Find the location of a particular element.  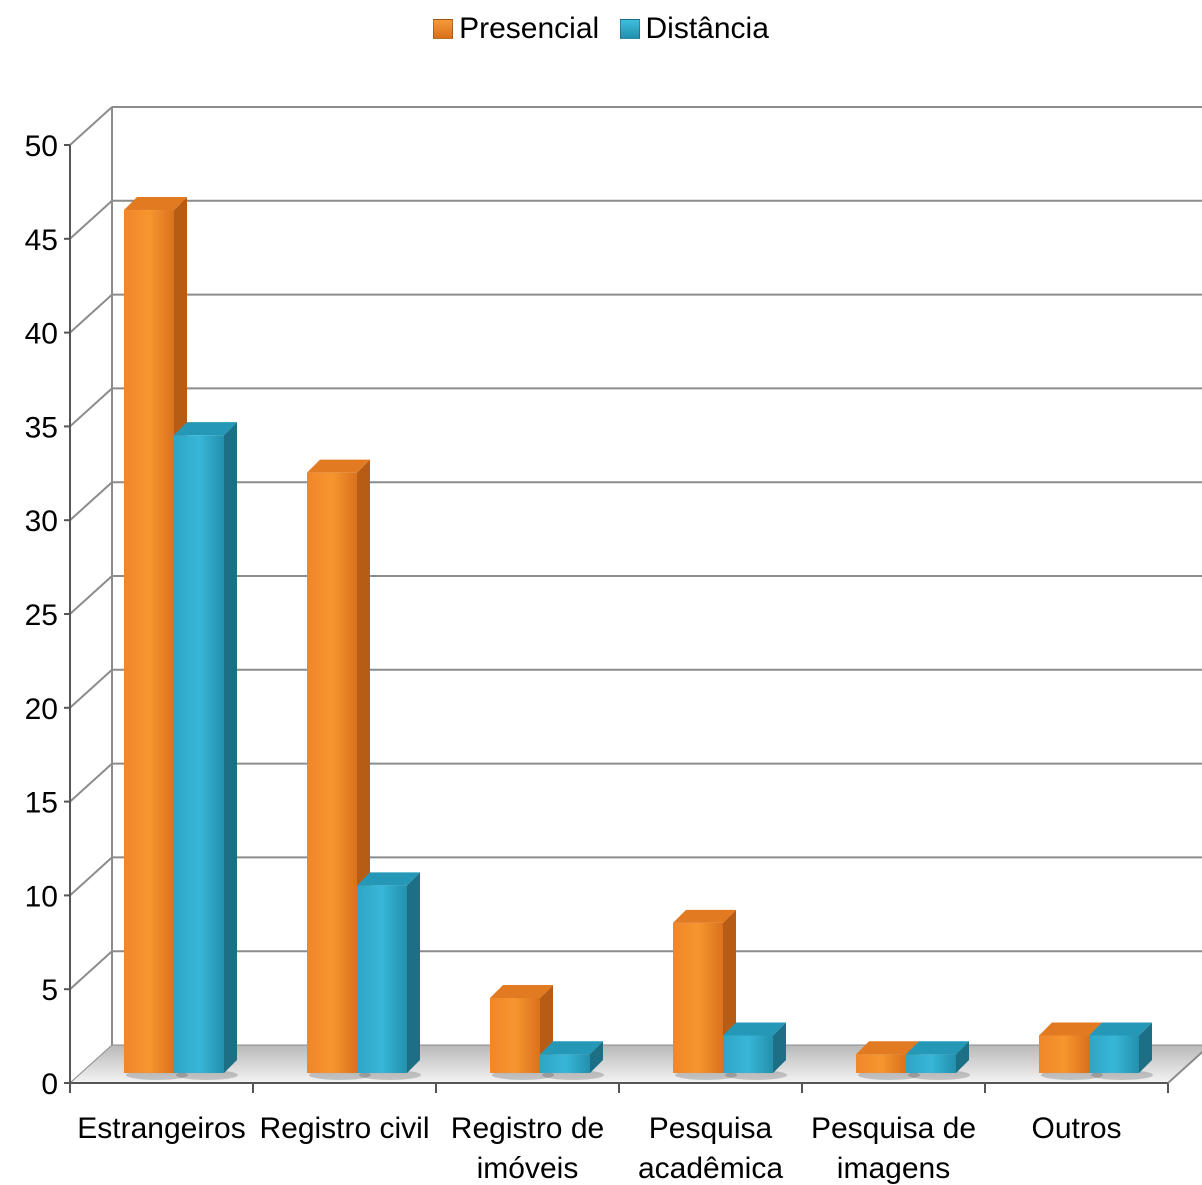

x-category-label: Pesquisa acadêmica is located at coordinates (710, 1148).